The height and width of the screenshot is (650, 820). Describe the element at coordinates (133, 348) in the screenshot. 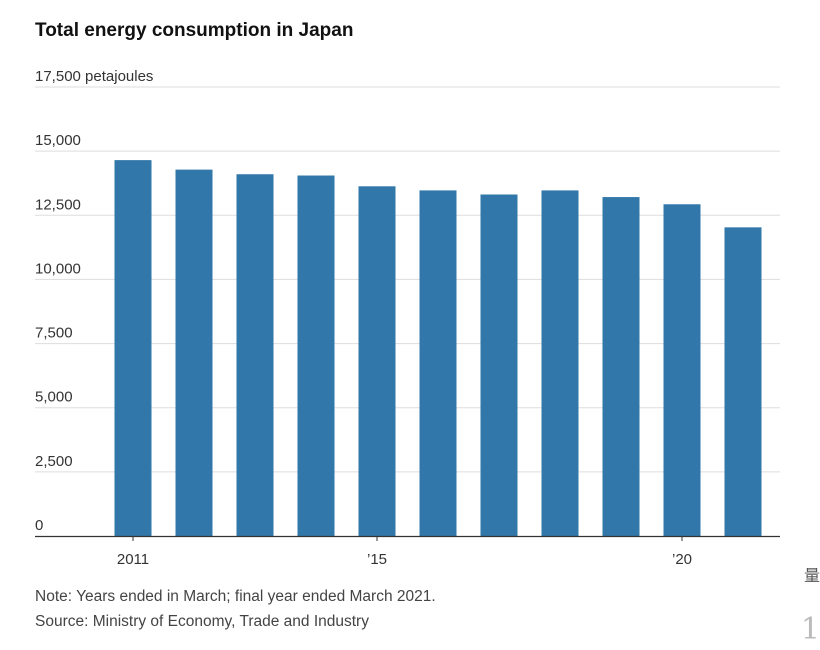

I see `bar-2011` at that location.